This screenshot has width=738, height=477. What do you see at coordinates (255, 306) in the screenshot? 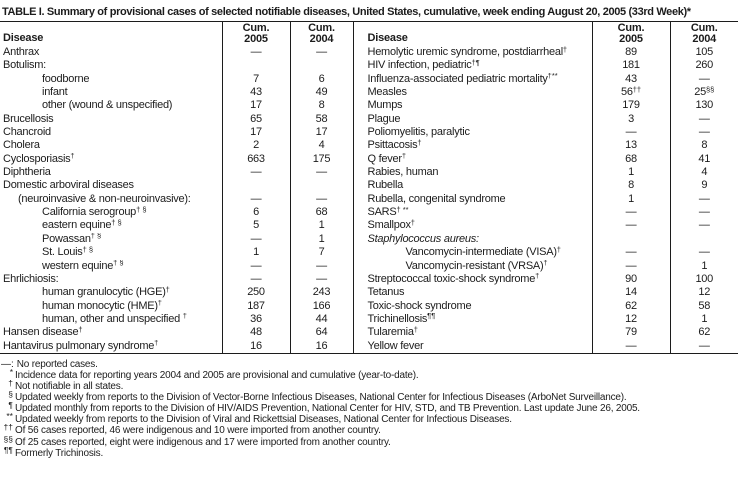
I see `cum-2005-value: 187` at bounding box center [255, 306].